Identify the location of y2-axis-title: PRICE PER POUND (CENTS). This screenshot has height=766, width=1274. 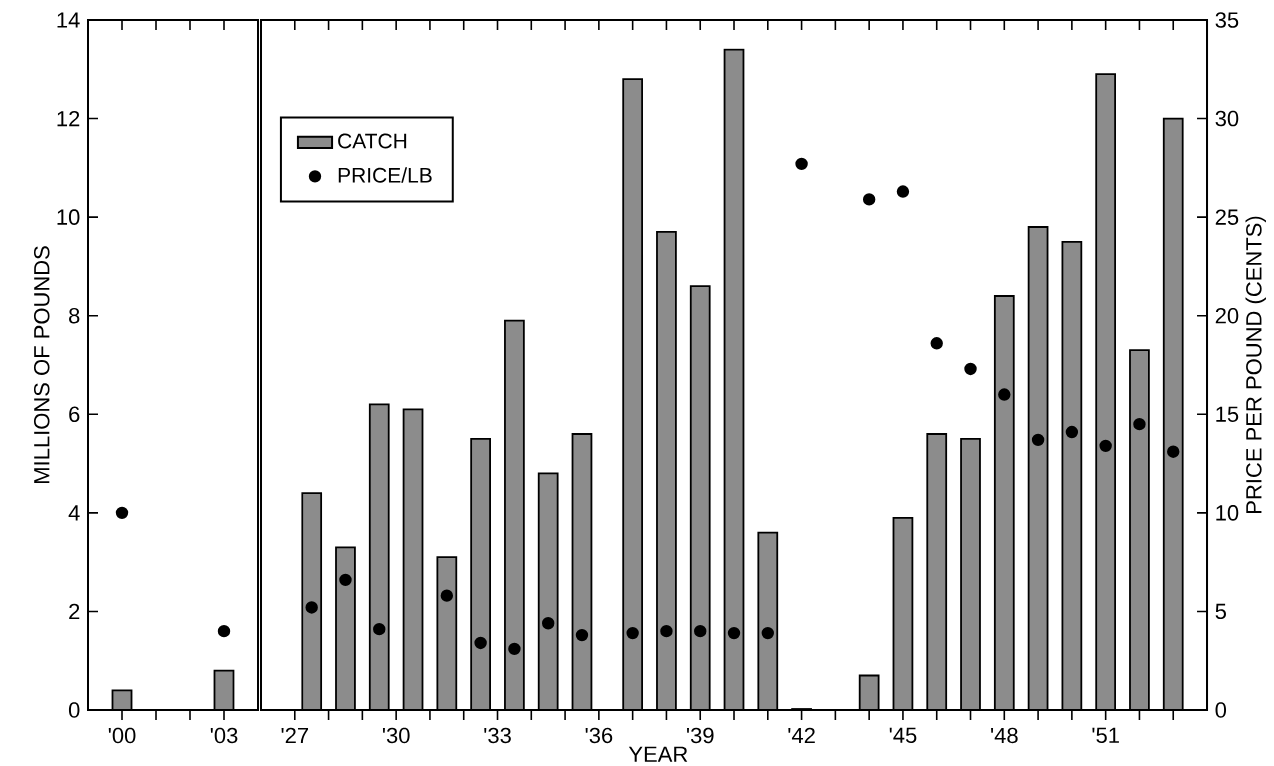
(1255, 364).